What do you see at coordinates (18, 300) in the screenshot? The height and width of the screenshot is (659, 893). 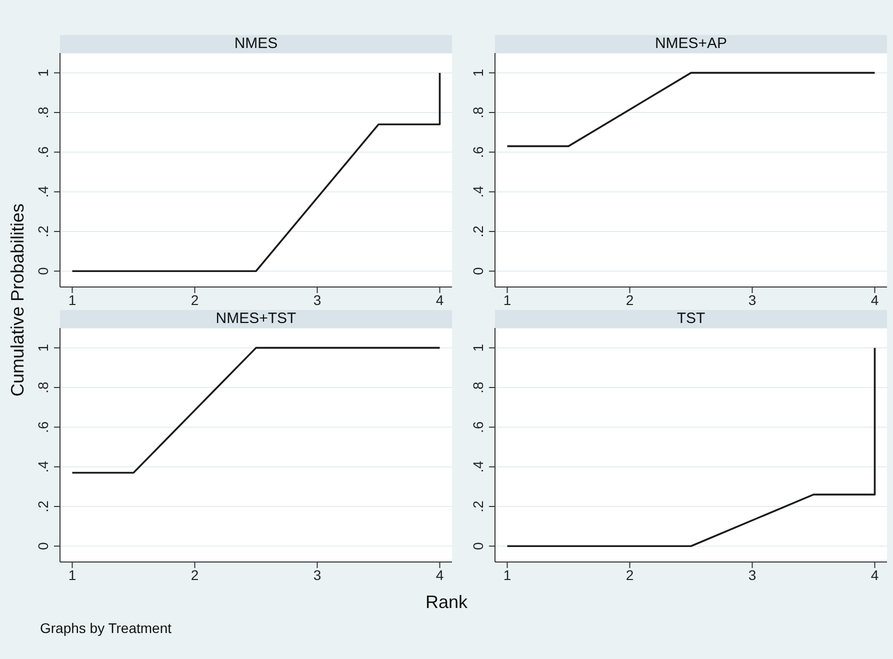 I see `y-axis-title: Cumulative Probabilities` at bounding box center [18, 300].